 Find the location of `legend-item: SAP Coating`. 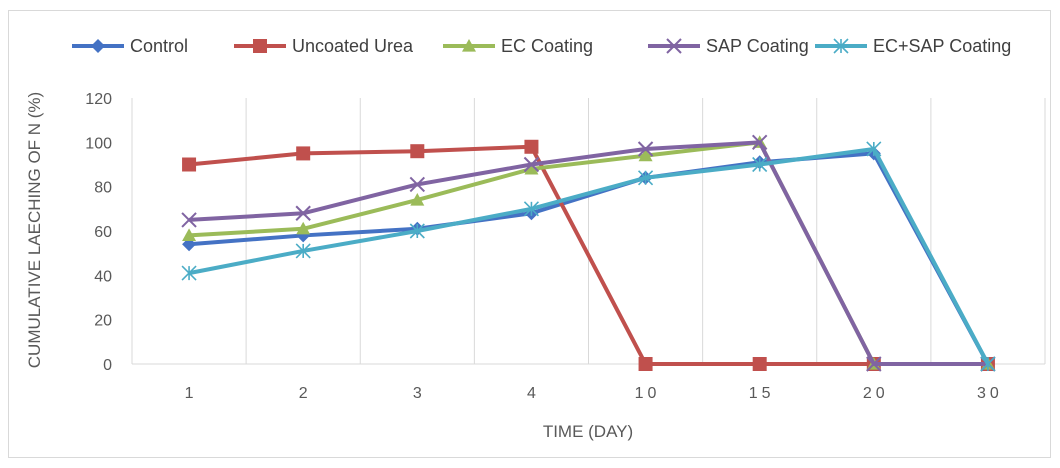

legend-item: SAP Coating is located at coordinates (728, 46).